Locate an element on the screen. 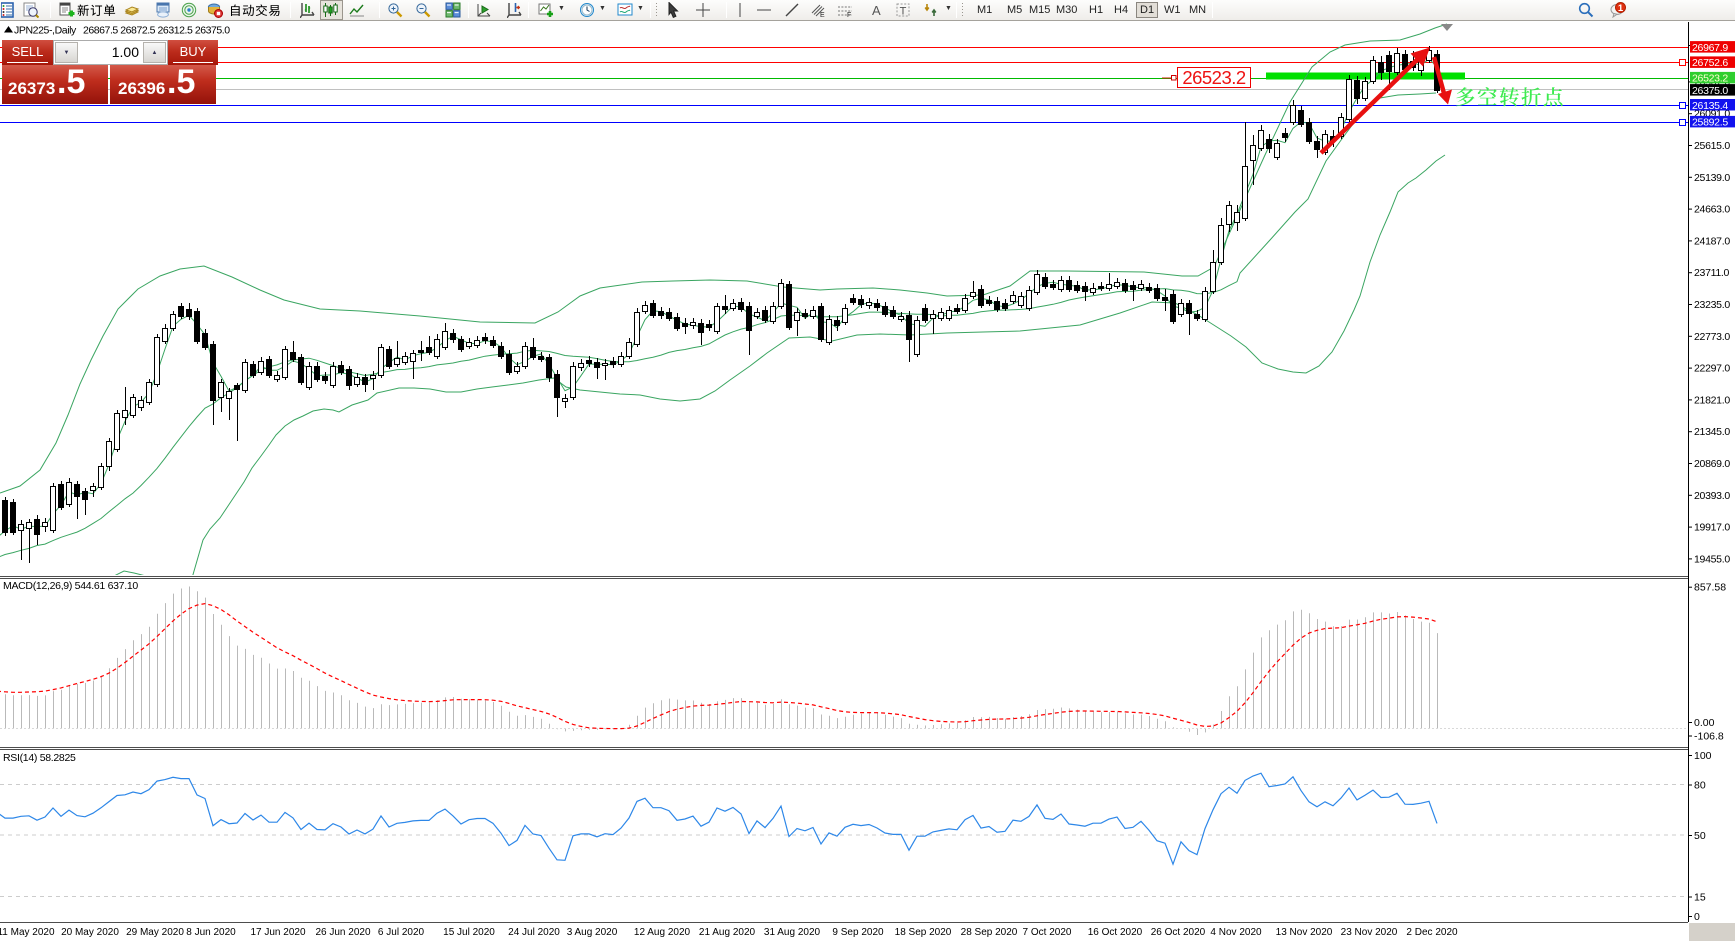 The image size is (1735, 941). svg-text: 20393.0 is located at coordinates (1712, 496).